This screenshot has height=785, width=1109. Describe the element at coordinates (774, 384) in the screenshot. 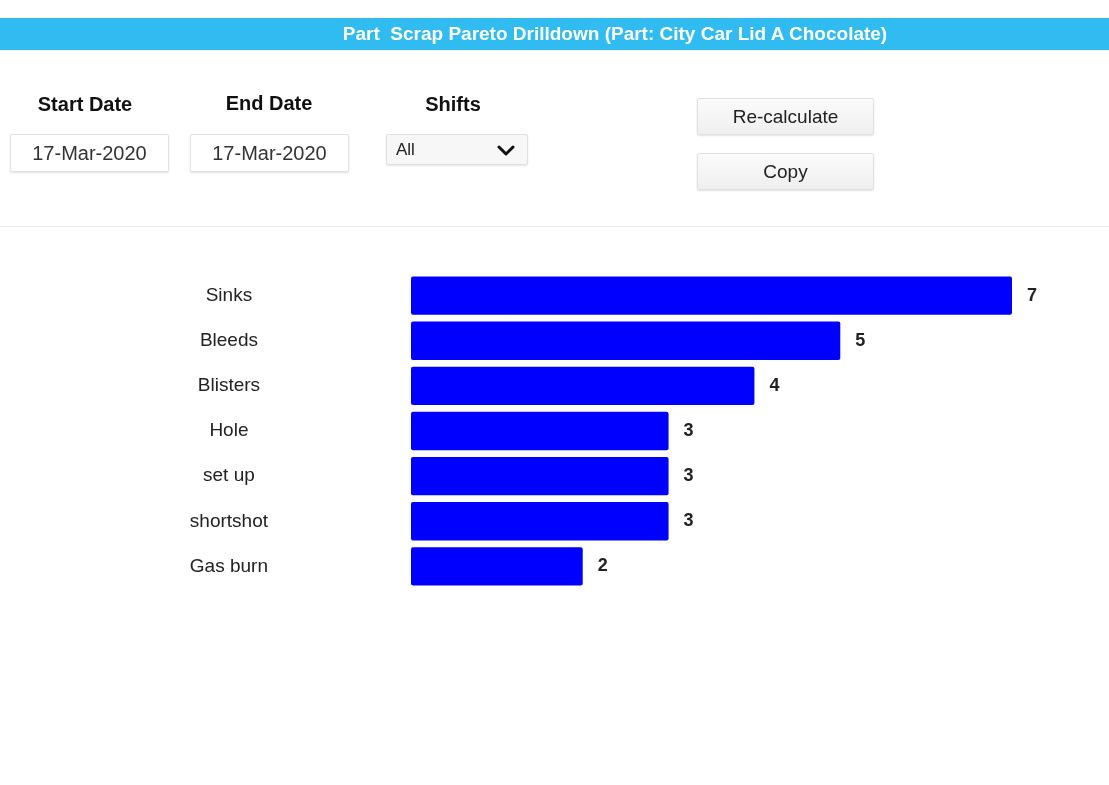

I see `data-label: 4` at that location.